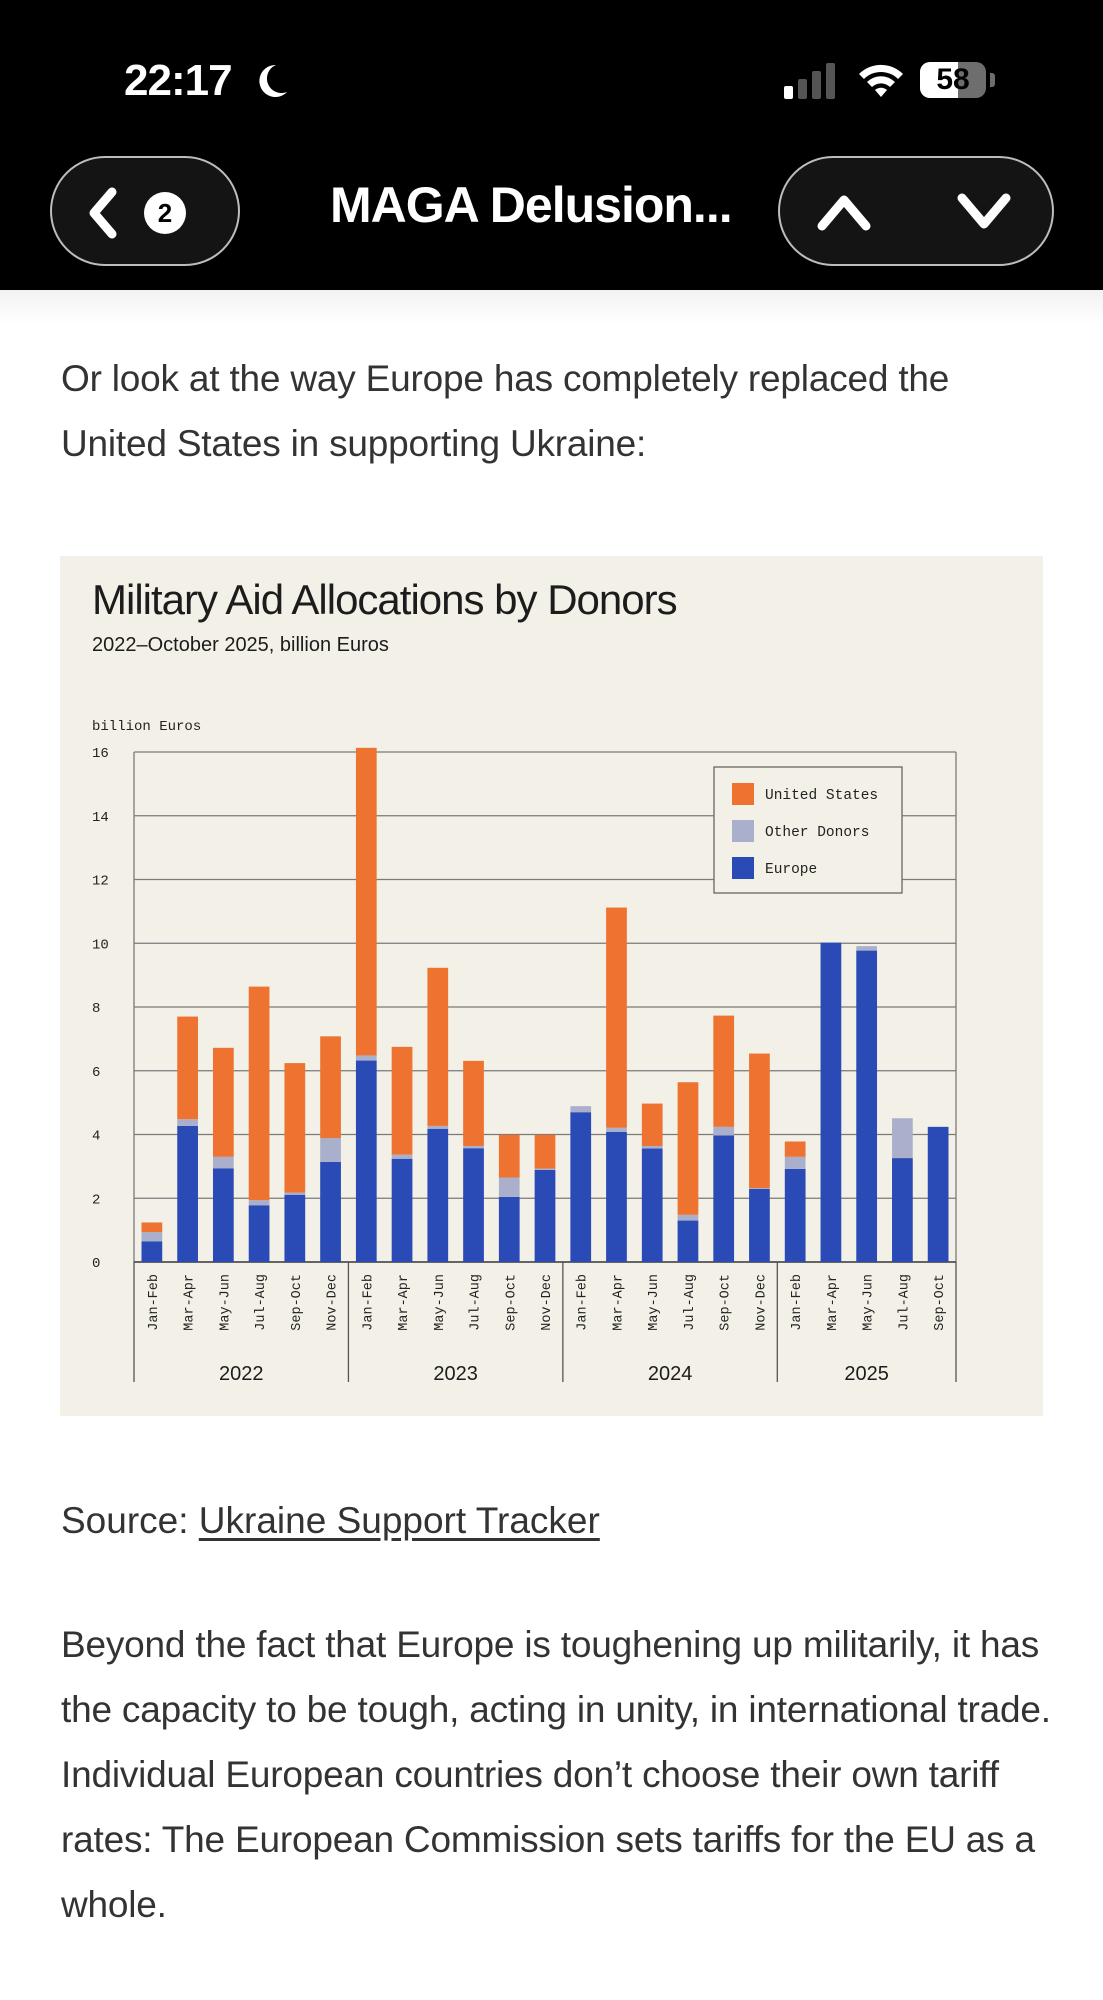 Image resolution: width=1103 pixels, height=2000 pixels. What do you see at coordinates (817, 833) in the screenshot?
I see `legend-label: Other Donors` at bounding box center [817, 833].